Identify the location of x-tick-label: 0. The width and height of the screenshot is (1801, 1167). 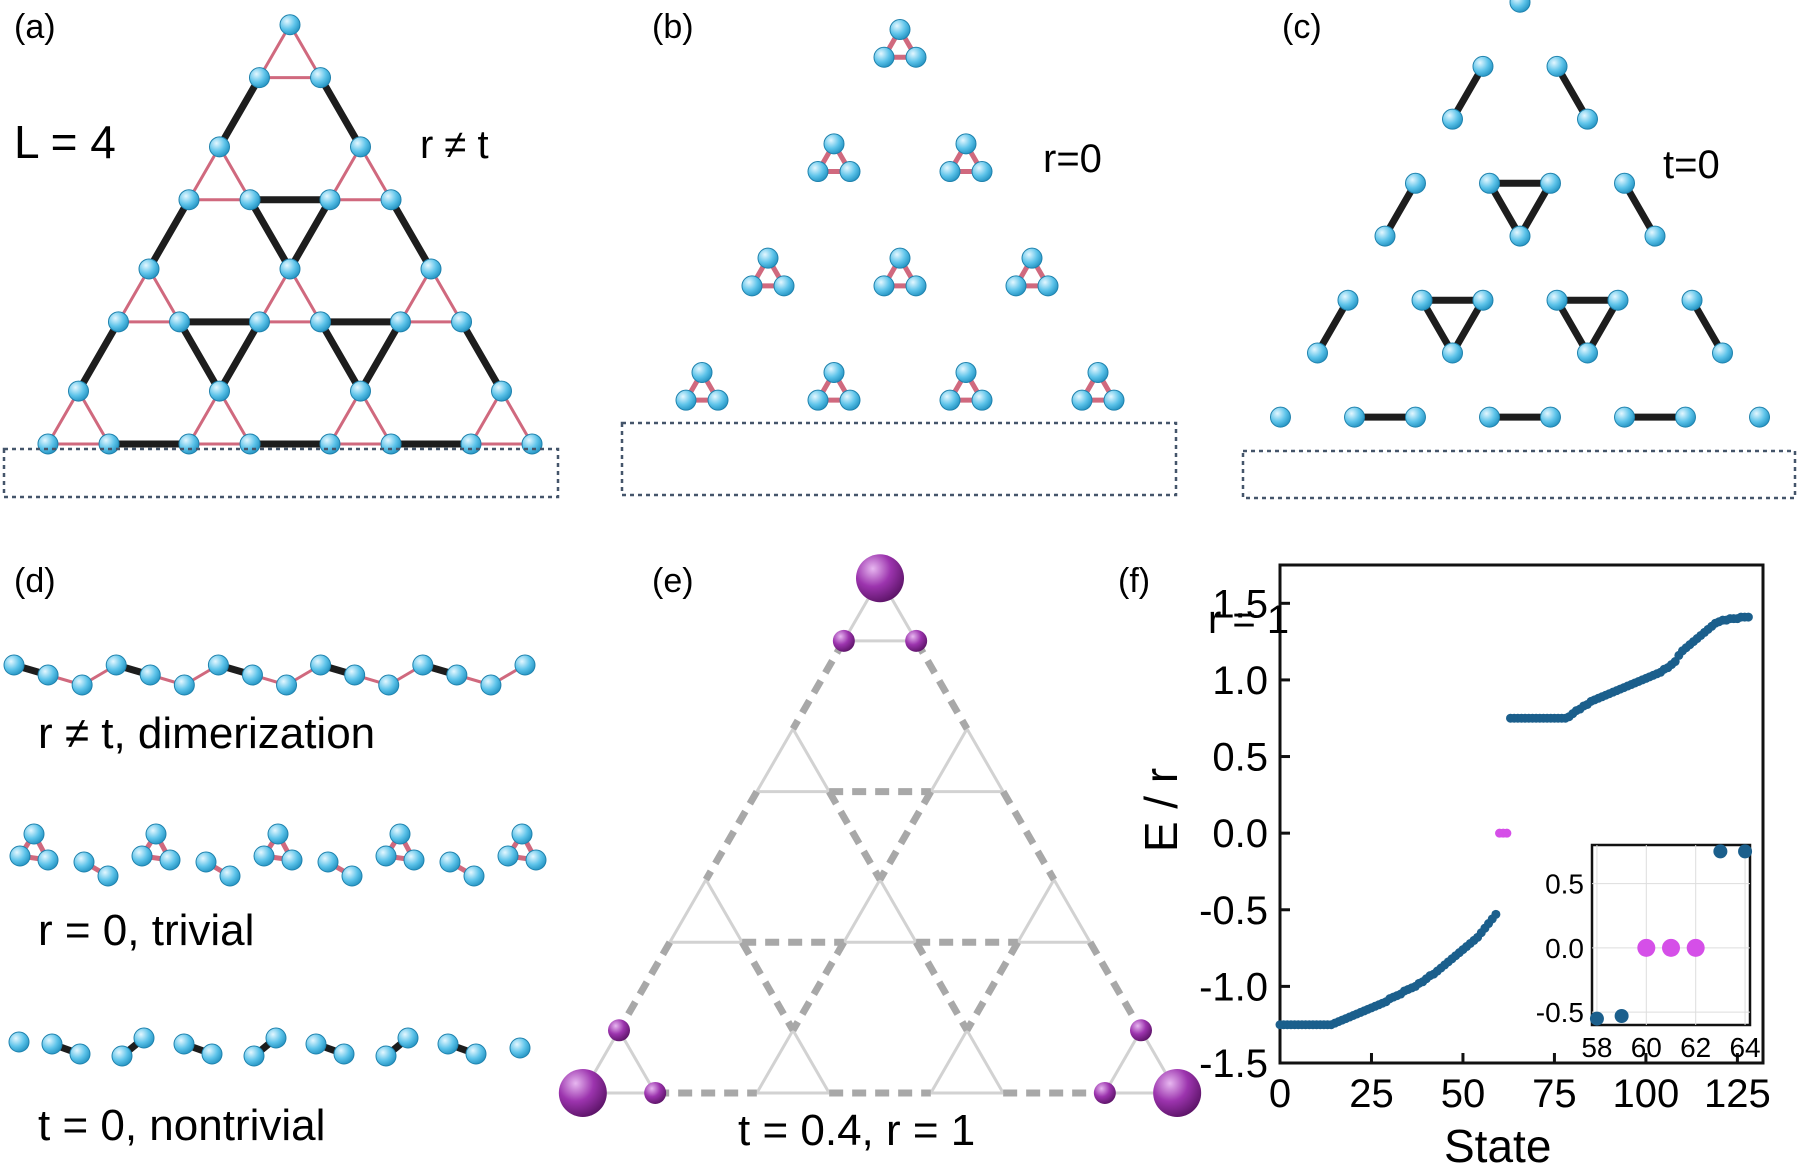
(1280, 1094).